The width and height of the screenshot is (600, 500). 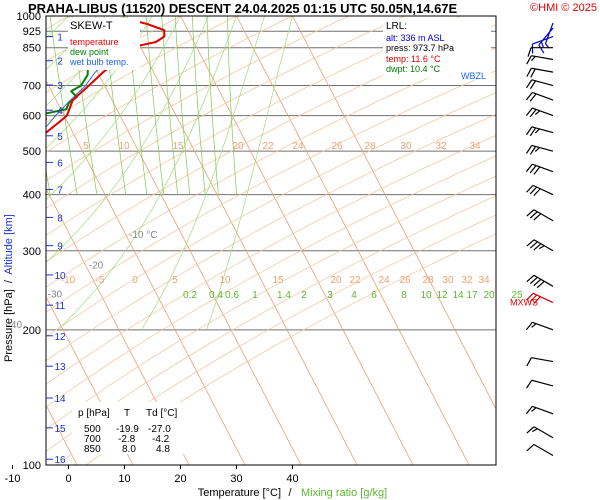 I want to click on altitude-tick: 3, so click(x=60, y=86).